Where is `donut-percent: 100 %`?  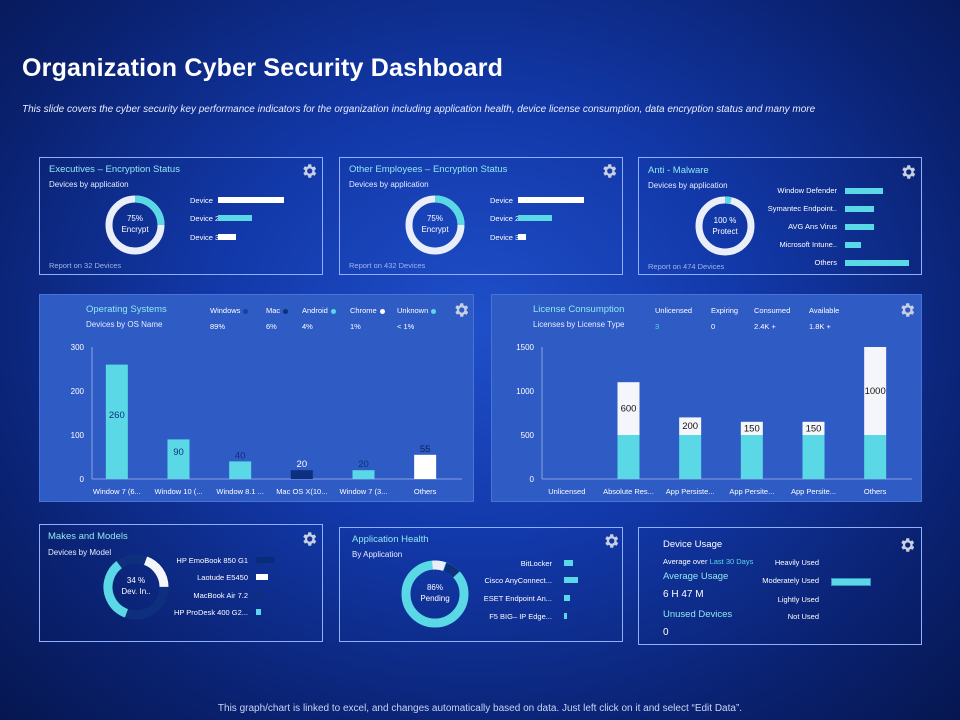 donut-percent: 100 % is located at coordinates (725, 220).